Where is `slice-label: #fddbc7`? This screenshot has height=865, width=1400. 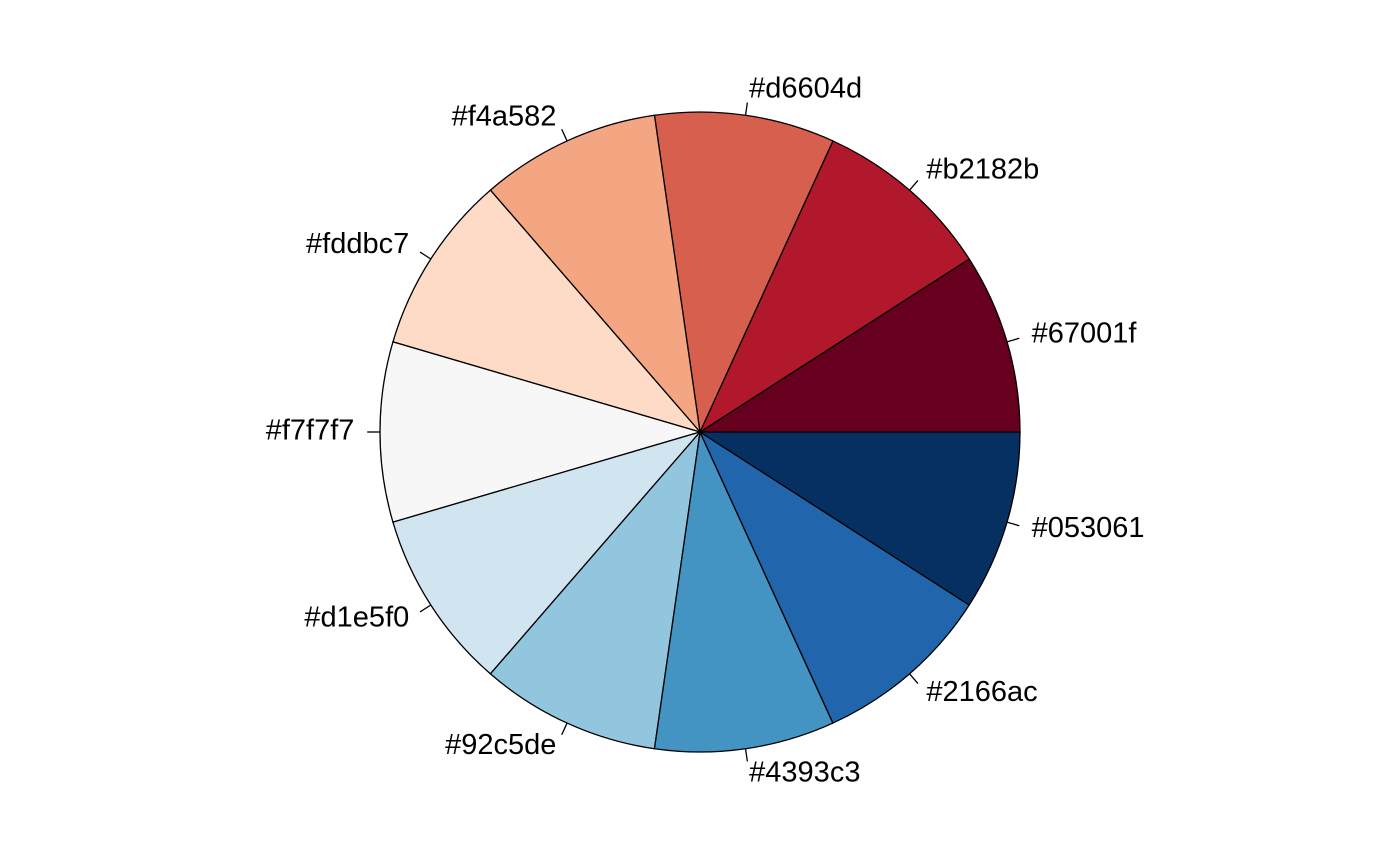
slice-label: #fddbc7 is located at coordinates (357, 244).